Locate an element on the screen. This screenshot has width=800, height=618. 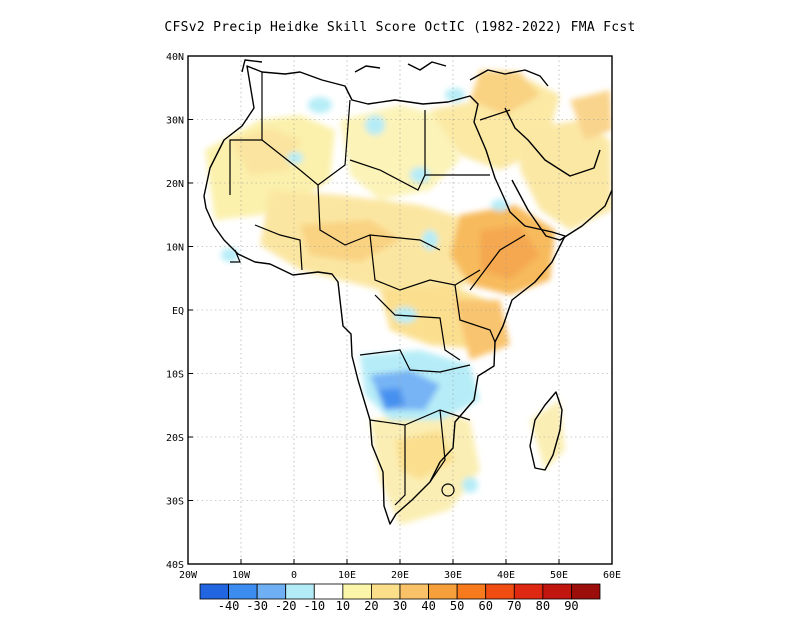
colorbar-label: 30 is located at coordinates (400, 606).